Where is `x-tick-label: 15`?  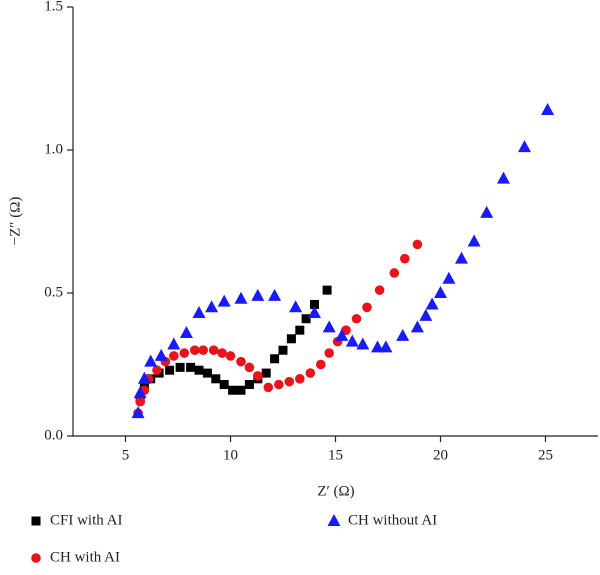
x-tick-label: 15 is located at coordinates (335, 455).